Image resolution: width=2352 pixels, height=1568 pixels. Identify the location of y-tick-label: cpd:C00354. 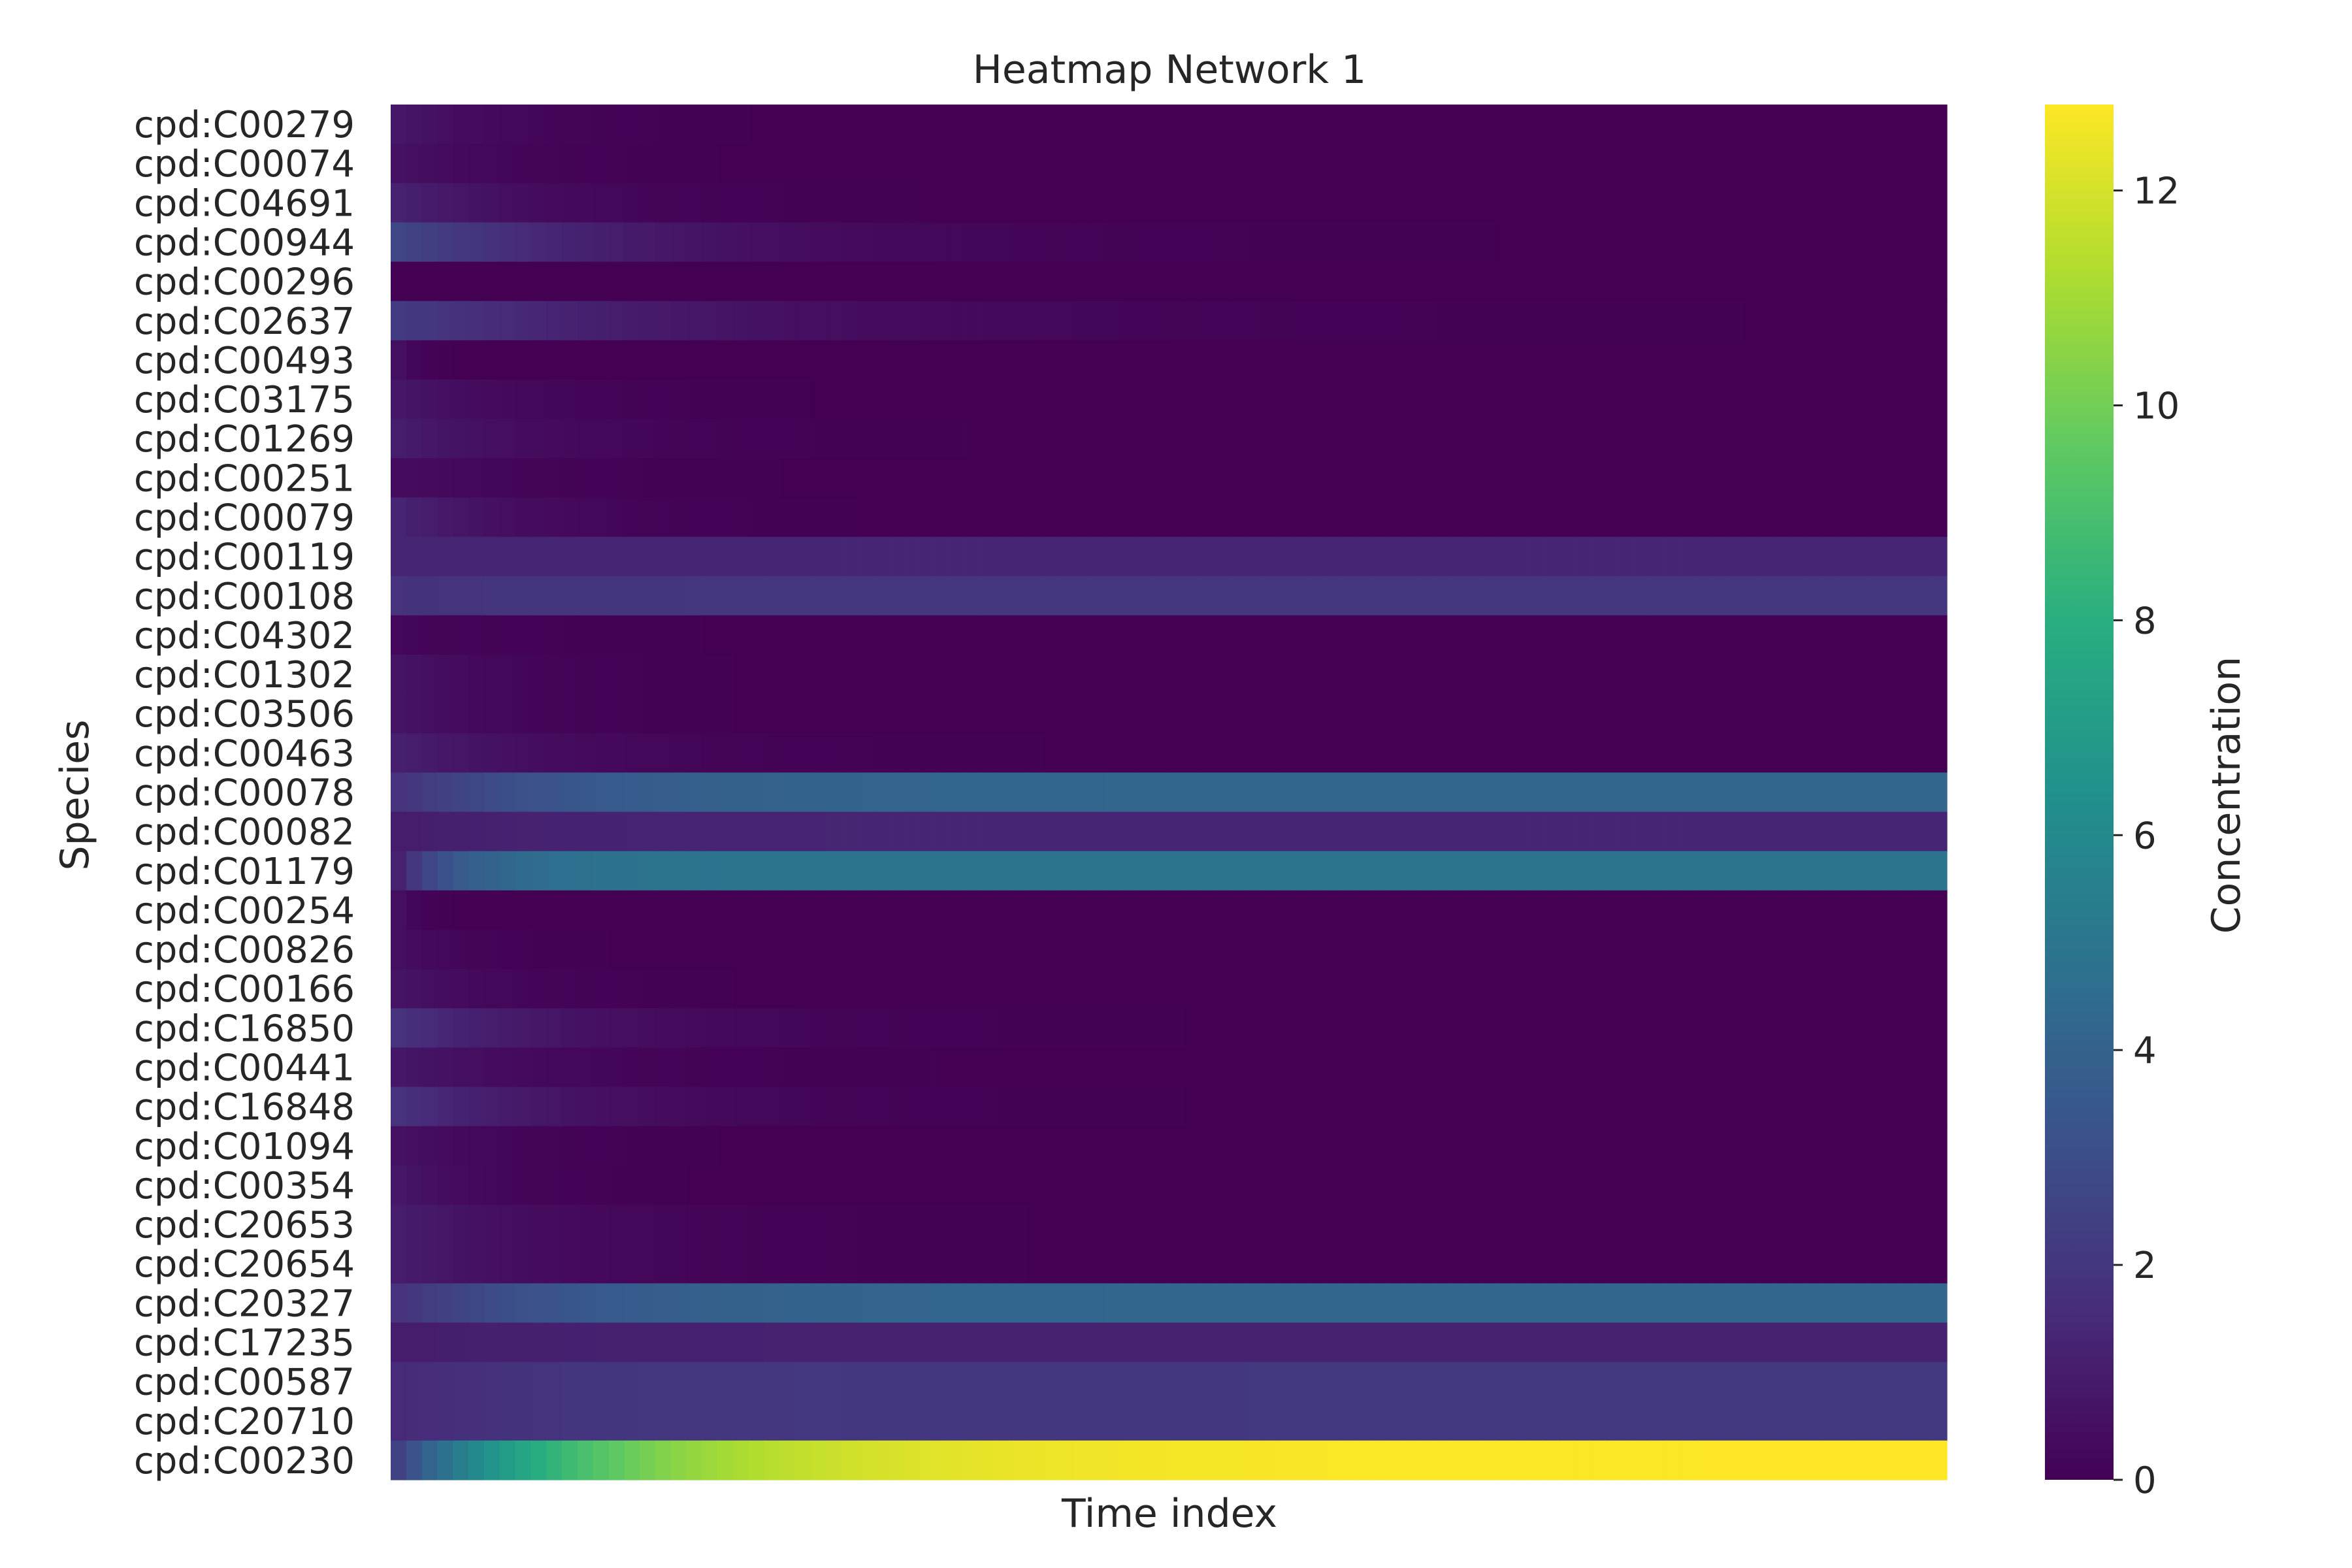
(244, 1186).